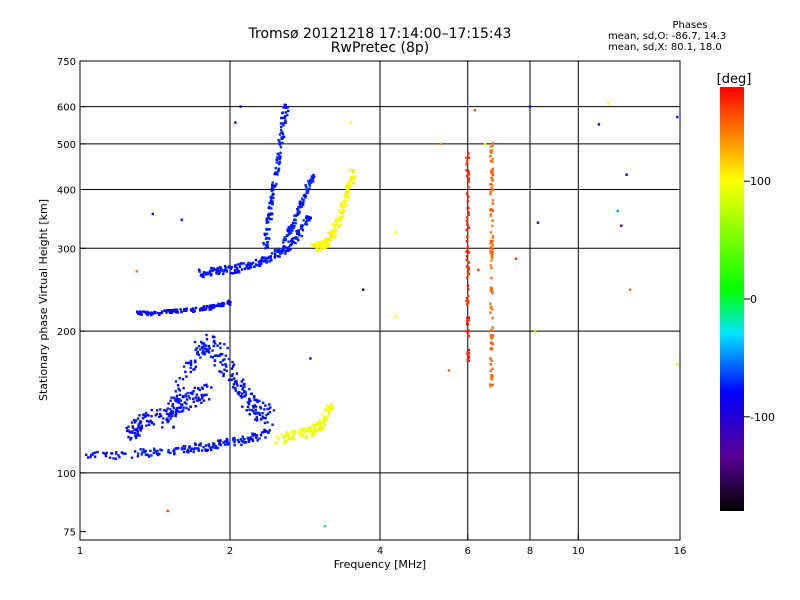 Image resolution: width=800 pixels, height=600 pixels. What do you see at coordinates (66, 145) in the screenshot?
I see `y-tick-label: 500` at bounding box center [66, 145].